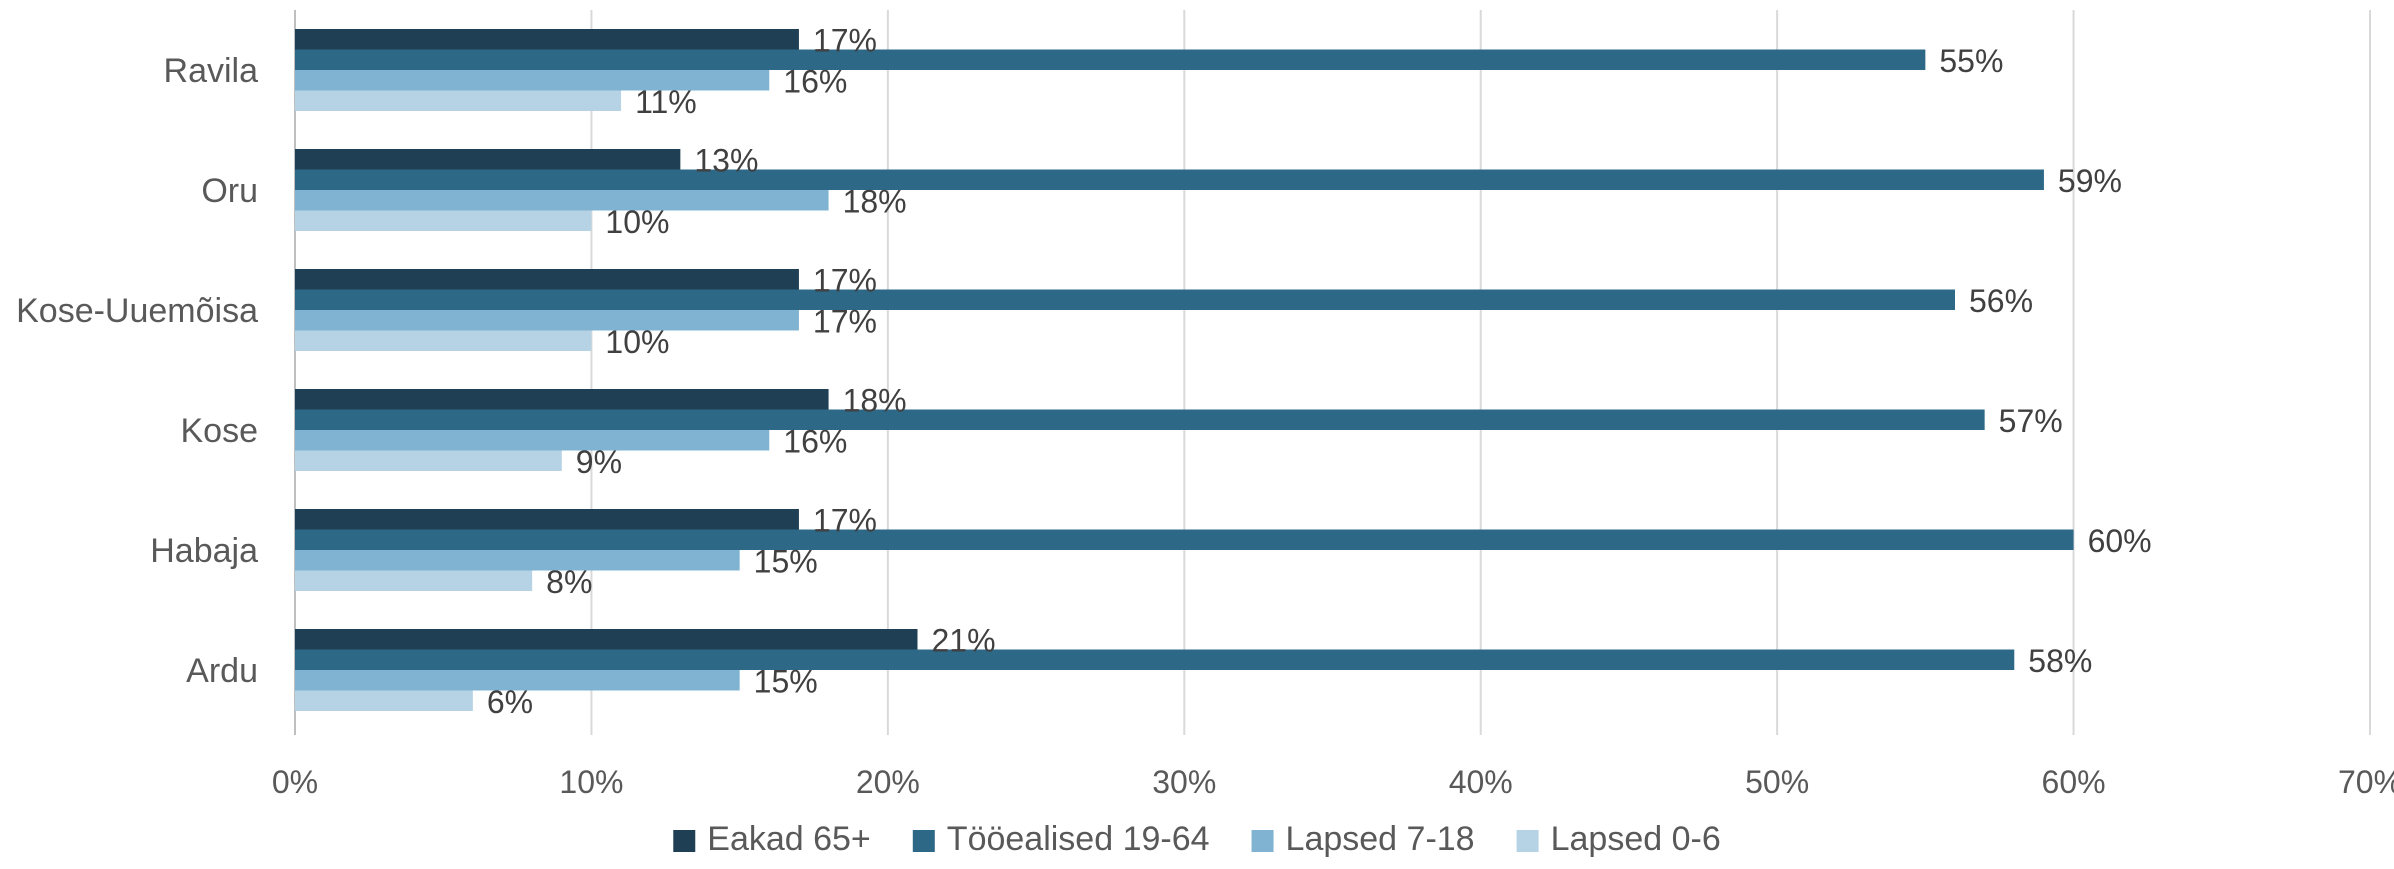  I want to click on x-tick-label: 40%, so click(1481, 782).